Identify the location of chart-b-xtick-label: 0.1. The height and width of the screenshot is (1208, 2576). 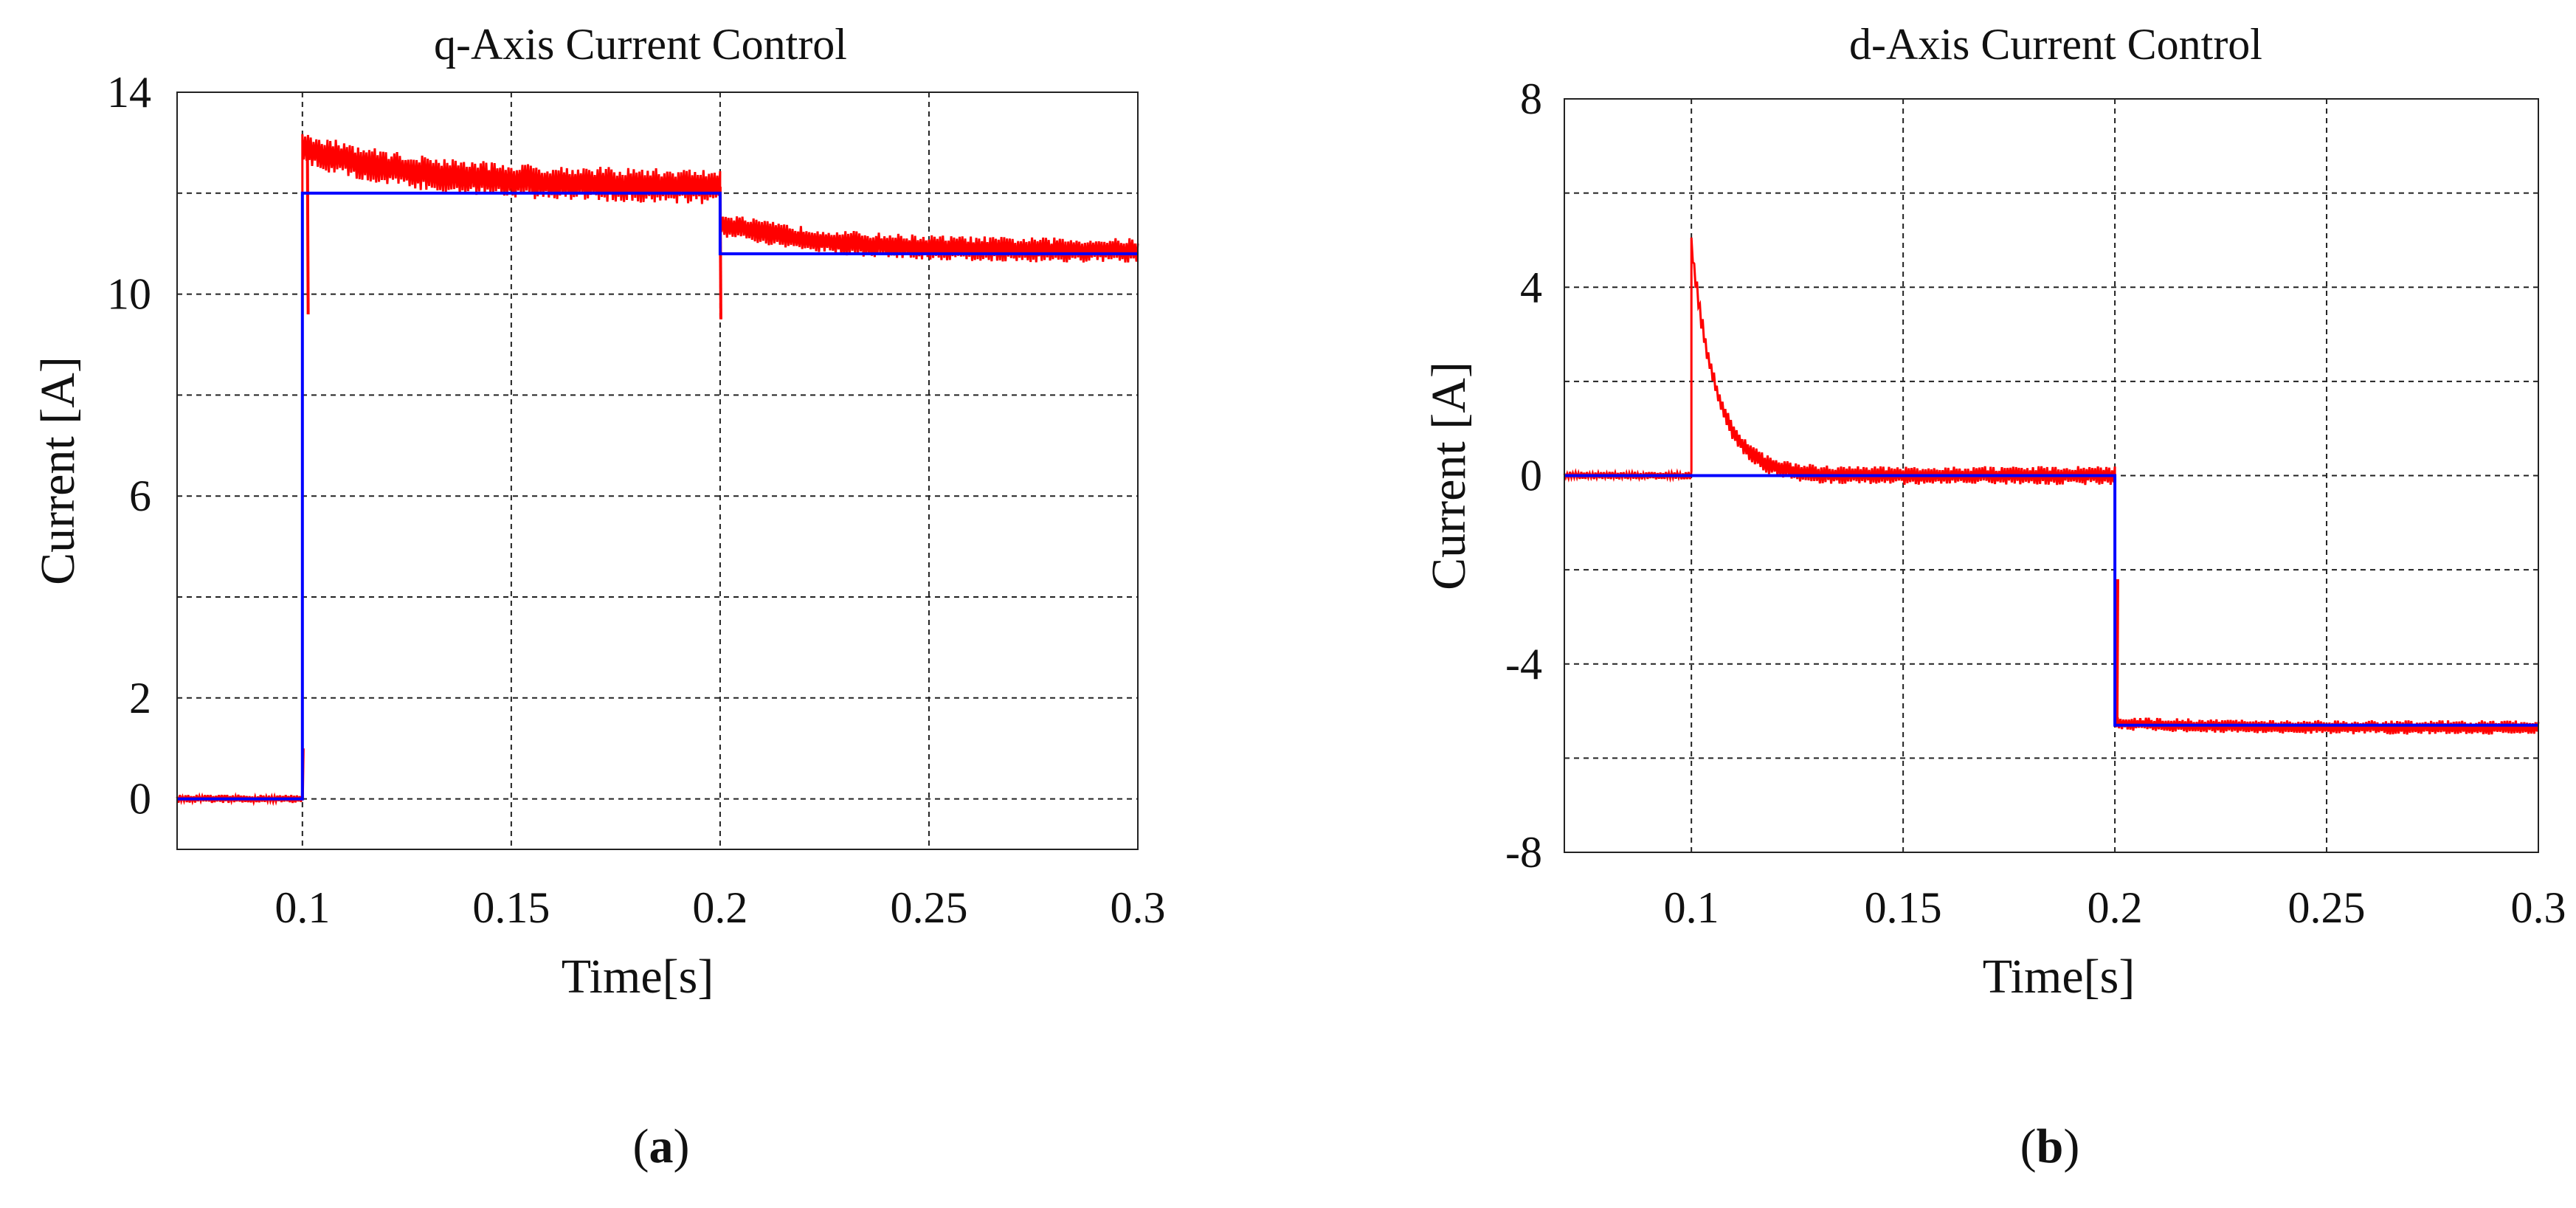
(1692, 908).